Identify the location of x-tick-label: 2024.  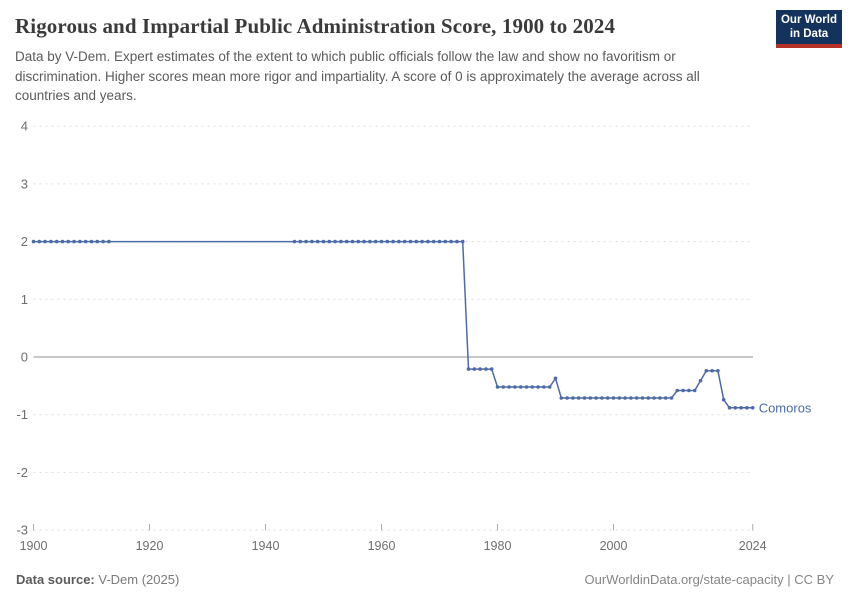
(753, 546).